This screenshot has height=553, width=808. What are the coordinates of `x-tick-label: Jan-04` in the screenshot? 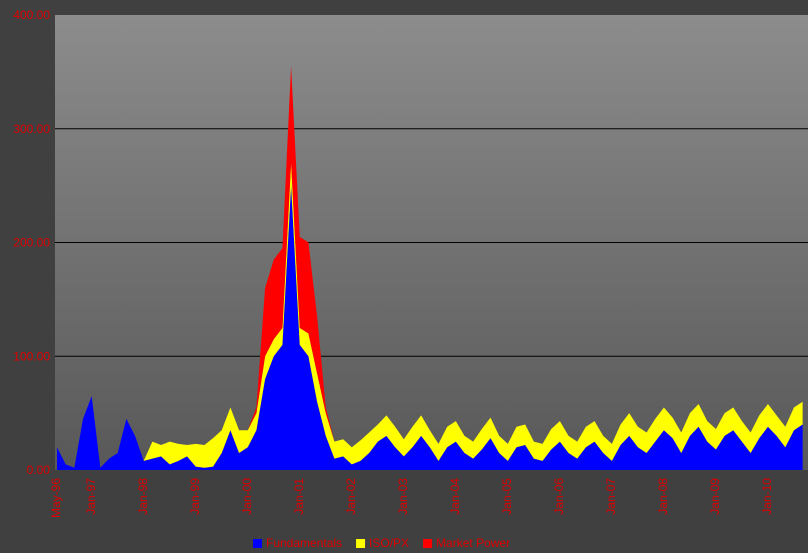 It's located at (455, 496).